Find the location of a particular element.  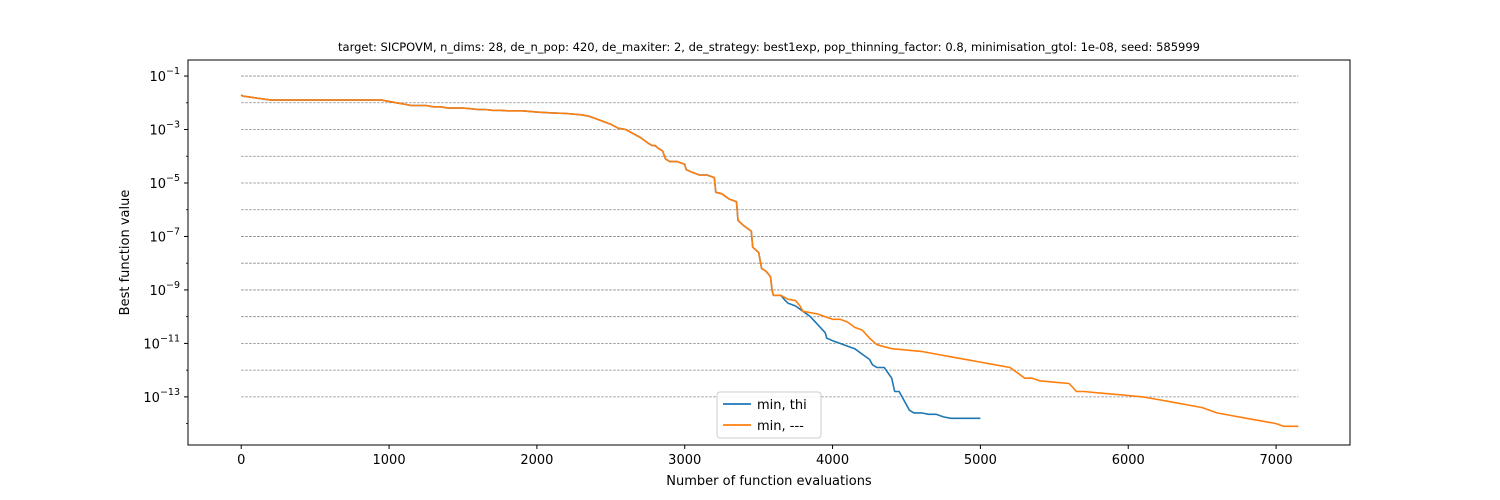

x-tick-label: 6000 is located at coordinates (1128, 460).